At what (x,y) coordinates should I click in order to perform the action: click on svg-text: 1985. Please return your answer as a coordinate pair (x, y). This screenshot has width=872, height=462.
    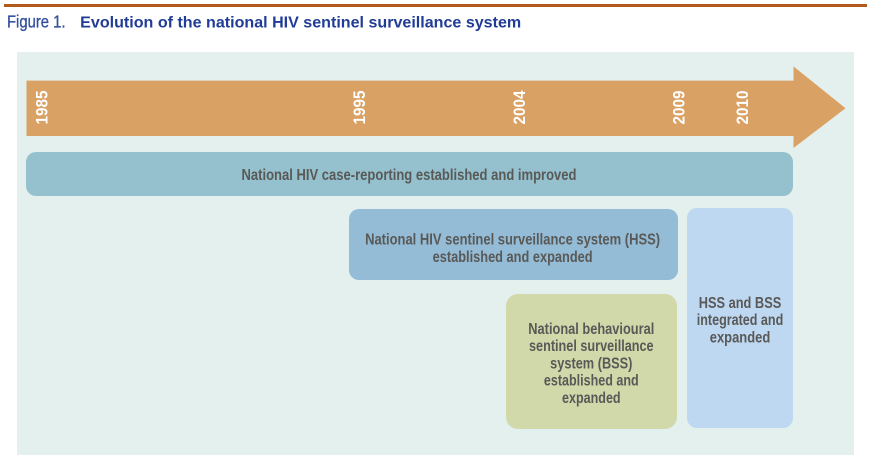
    Looking at the image, I should click on (41, 108).